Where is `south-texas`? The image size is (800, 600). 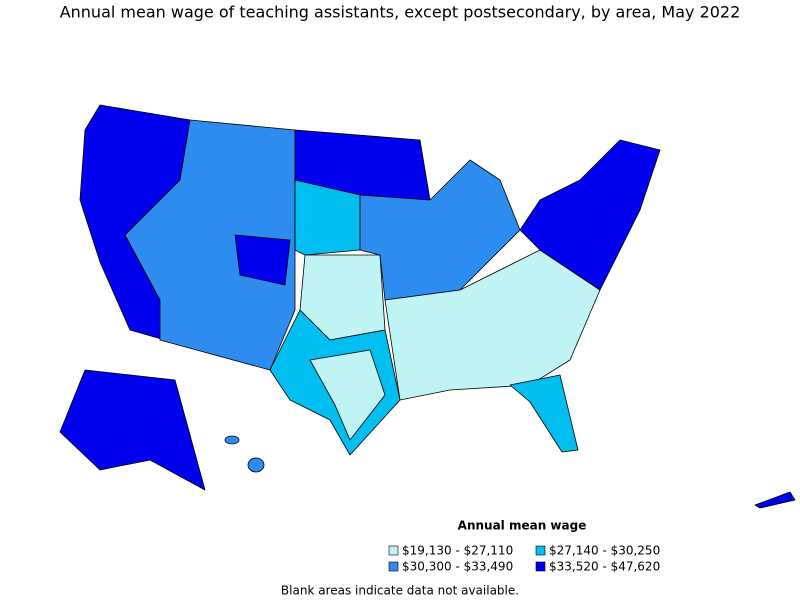
south-texas is located at coordinates (347, 395).